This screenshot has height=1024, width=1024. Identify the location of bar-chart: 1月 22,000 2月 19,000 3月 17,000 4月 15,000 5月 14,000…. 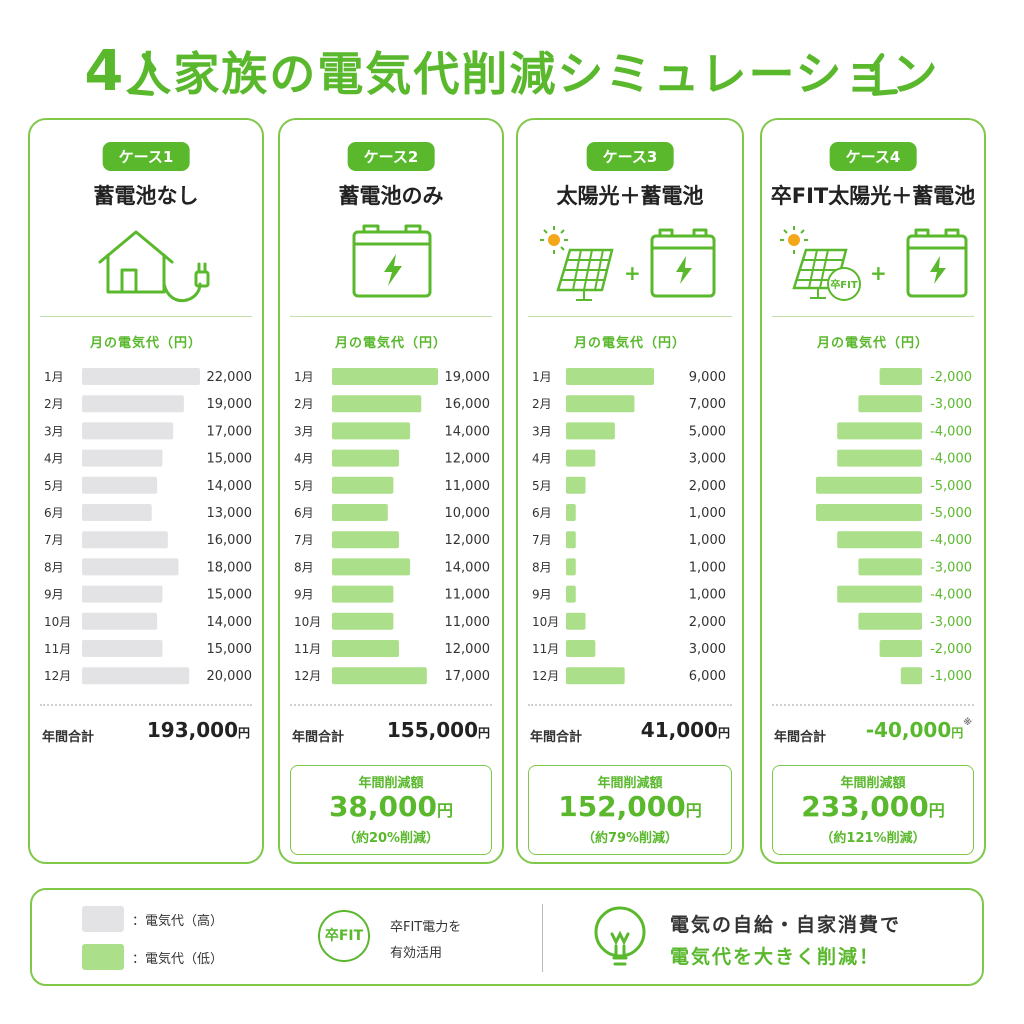
(148, 526).